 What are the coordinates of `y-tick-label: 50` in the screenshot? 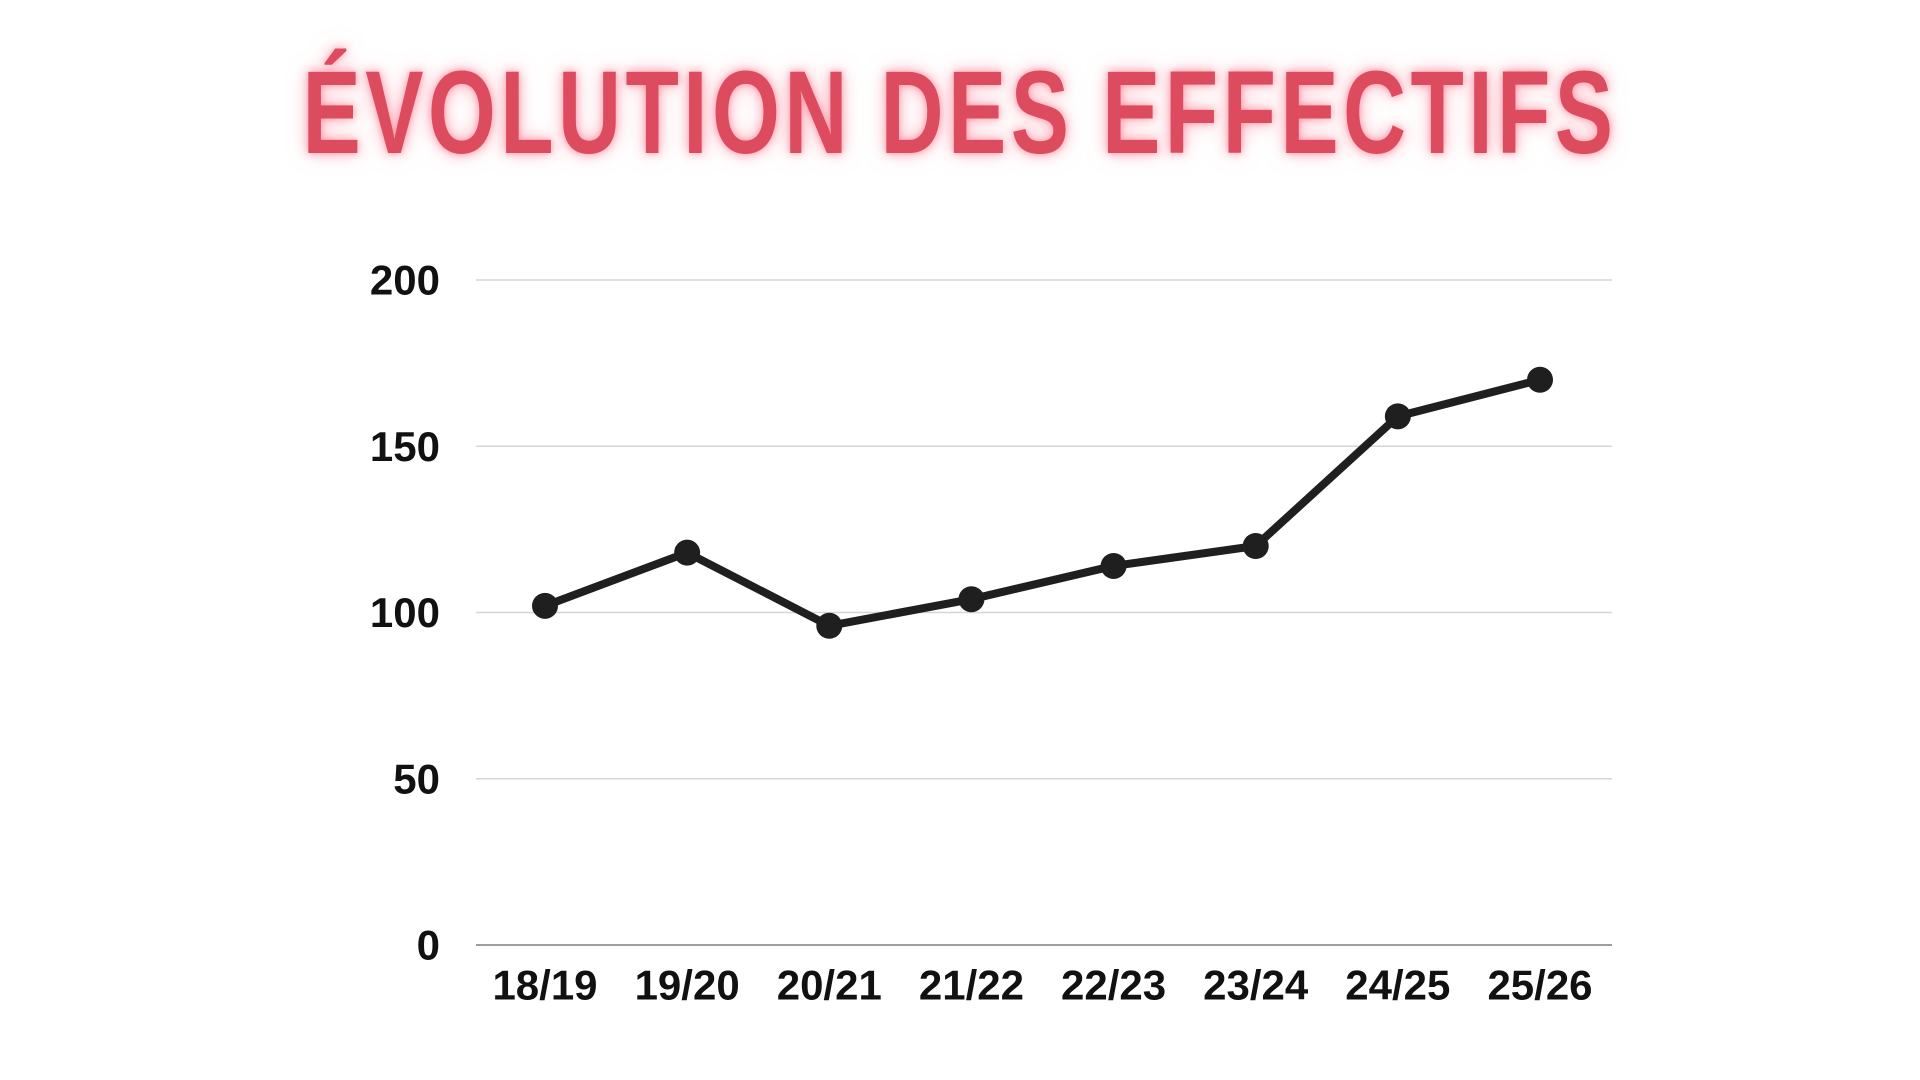 It's located at (416, 778).